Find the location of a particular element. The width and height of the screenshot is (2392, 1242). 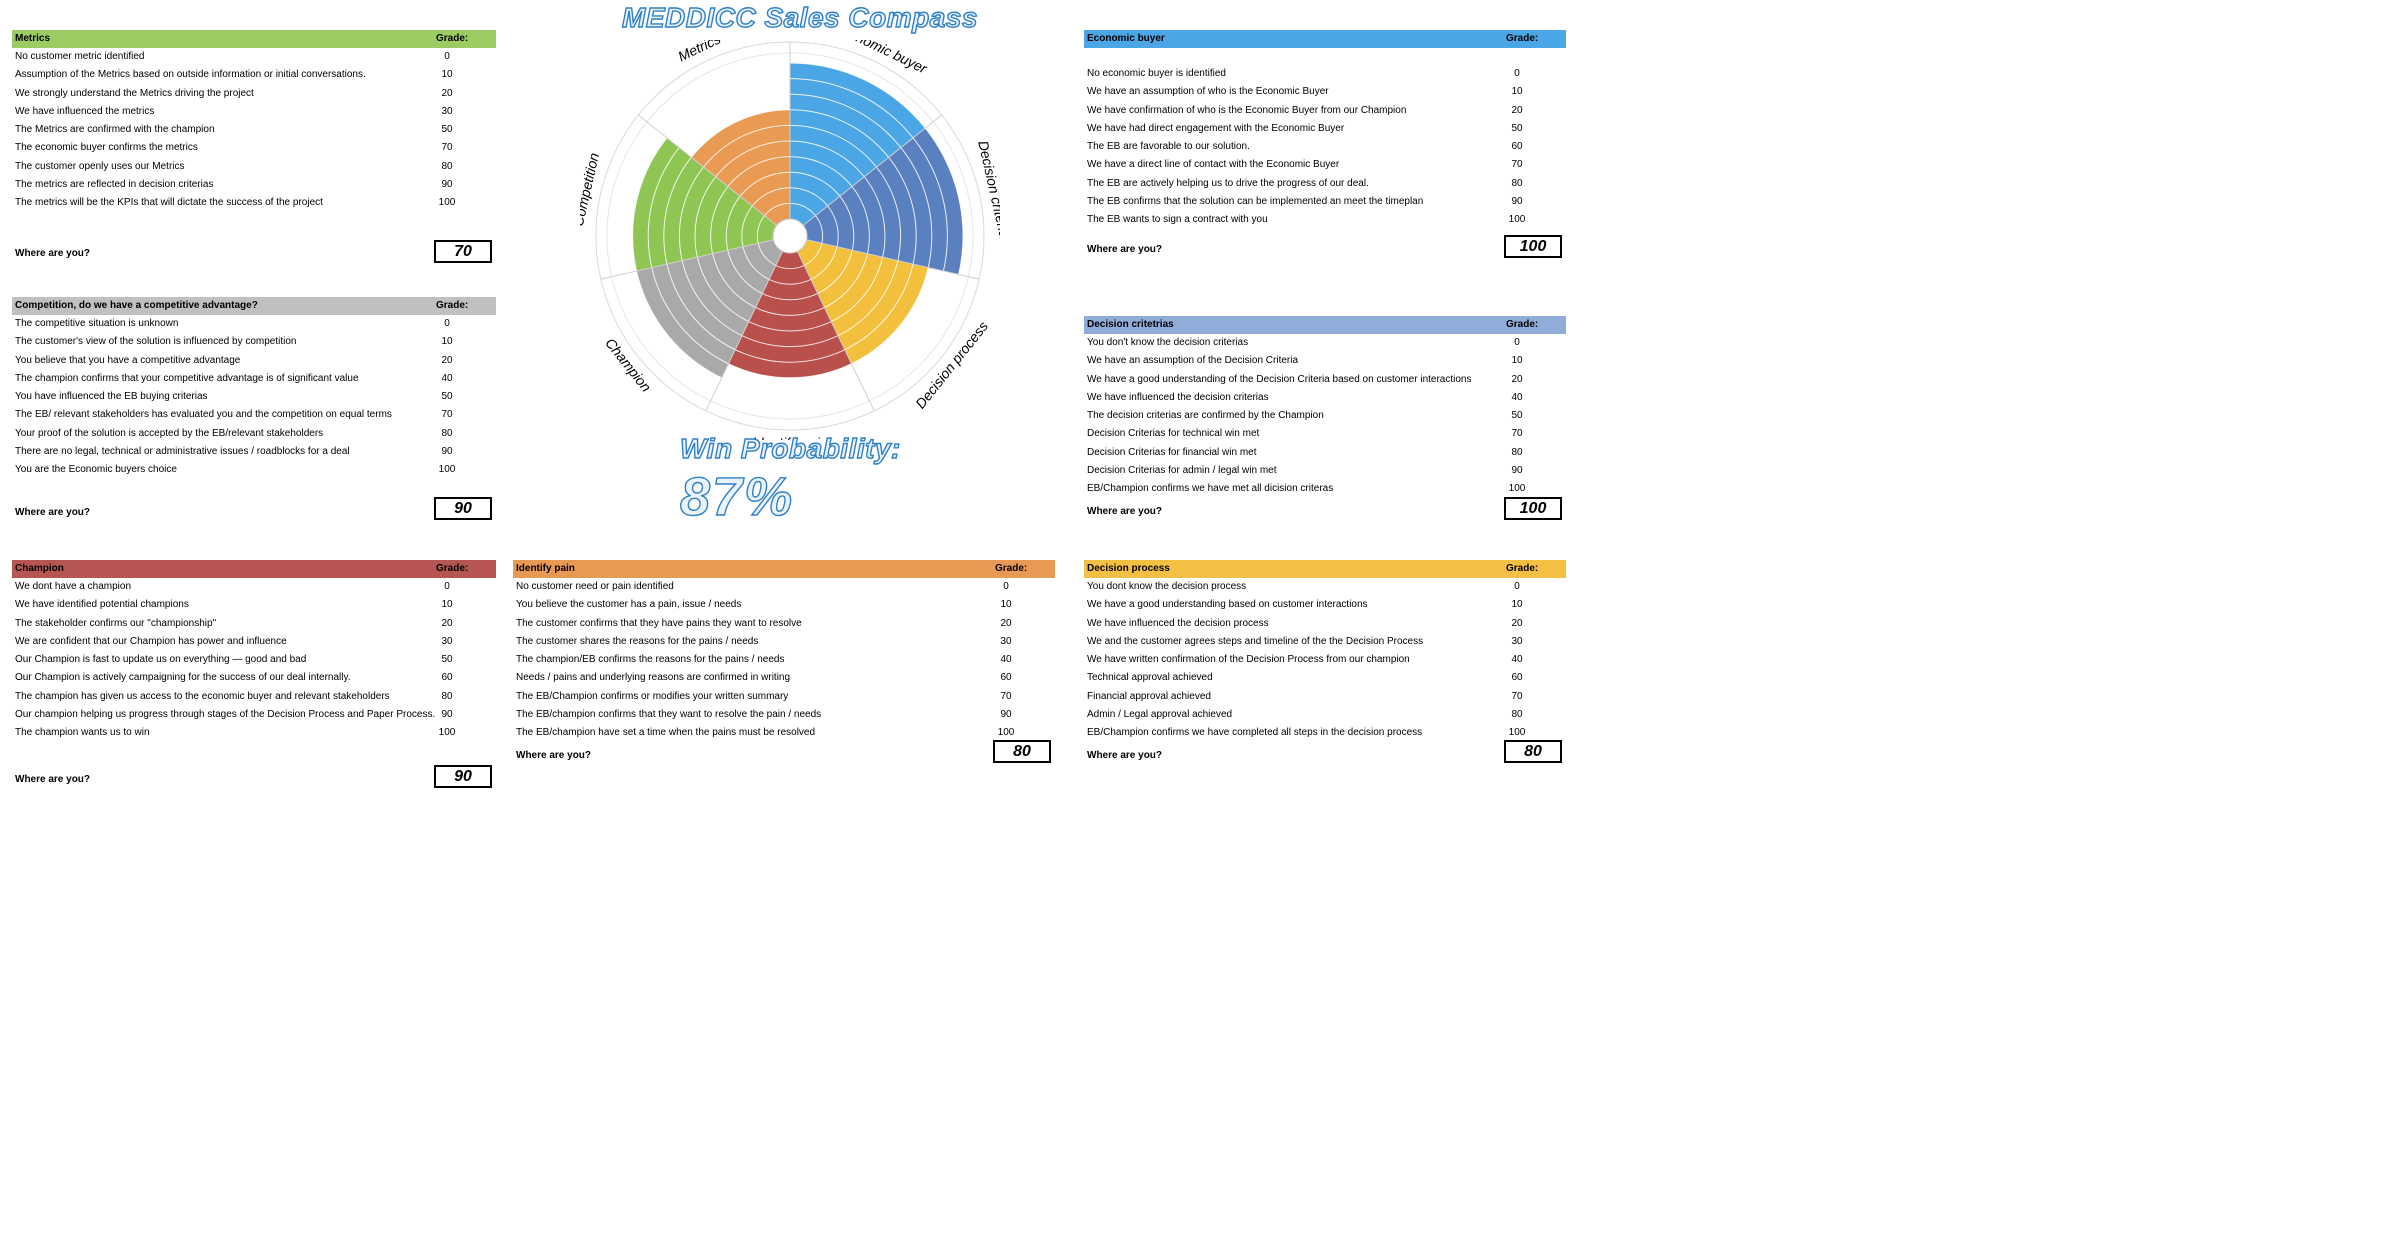

criteria-row: Financial approval achieved 70 is located at coordinates (1325, 697).